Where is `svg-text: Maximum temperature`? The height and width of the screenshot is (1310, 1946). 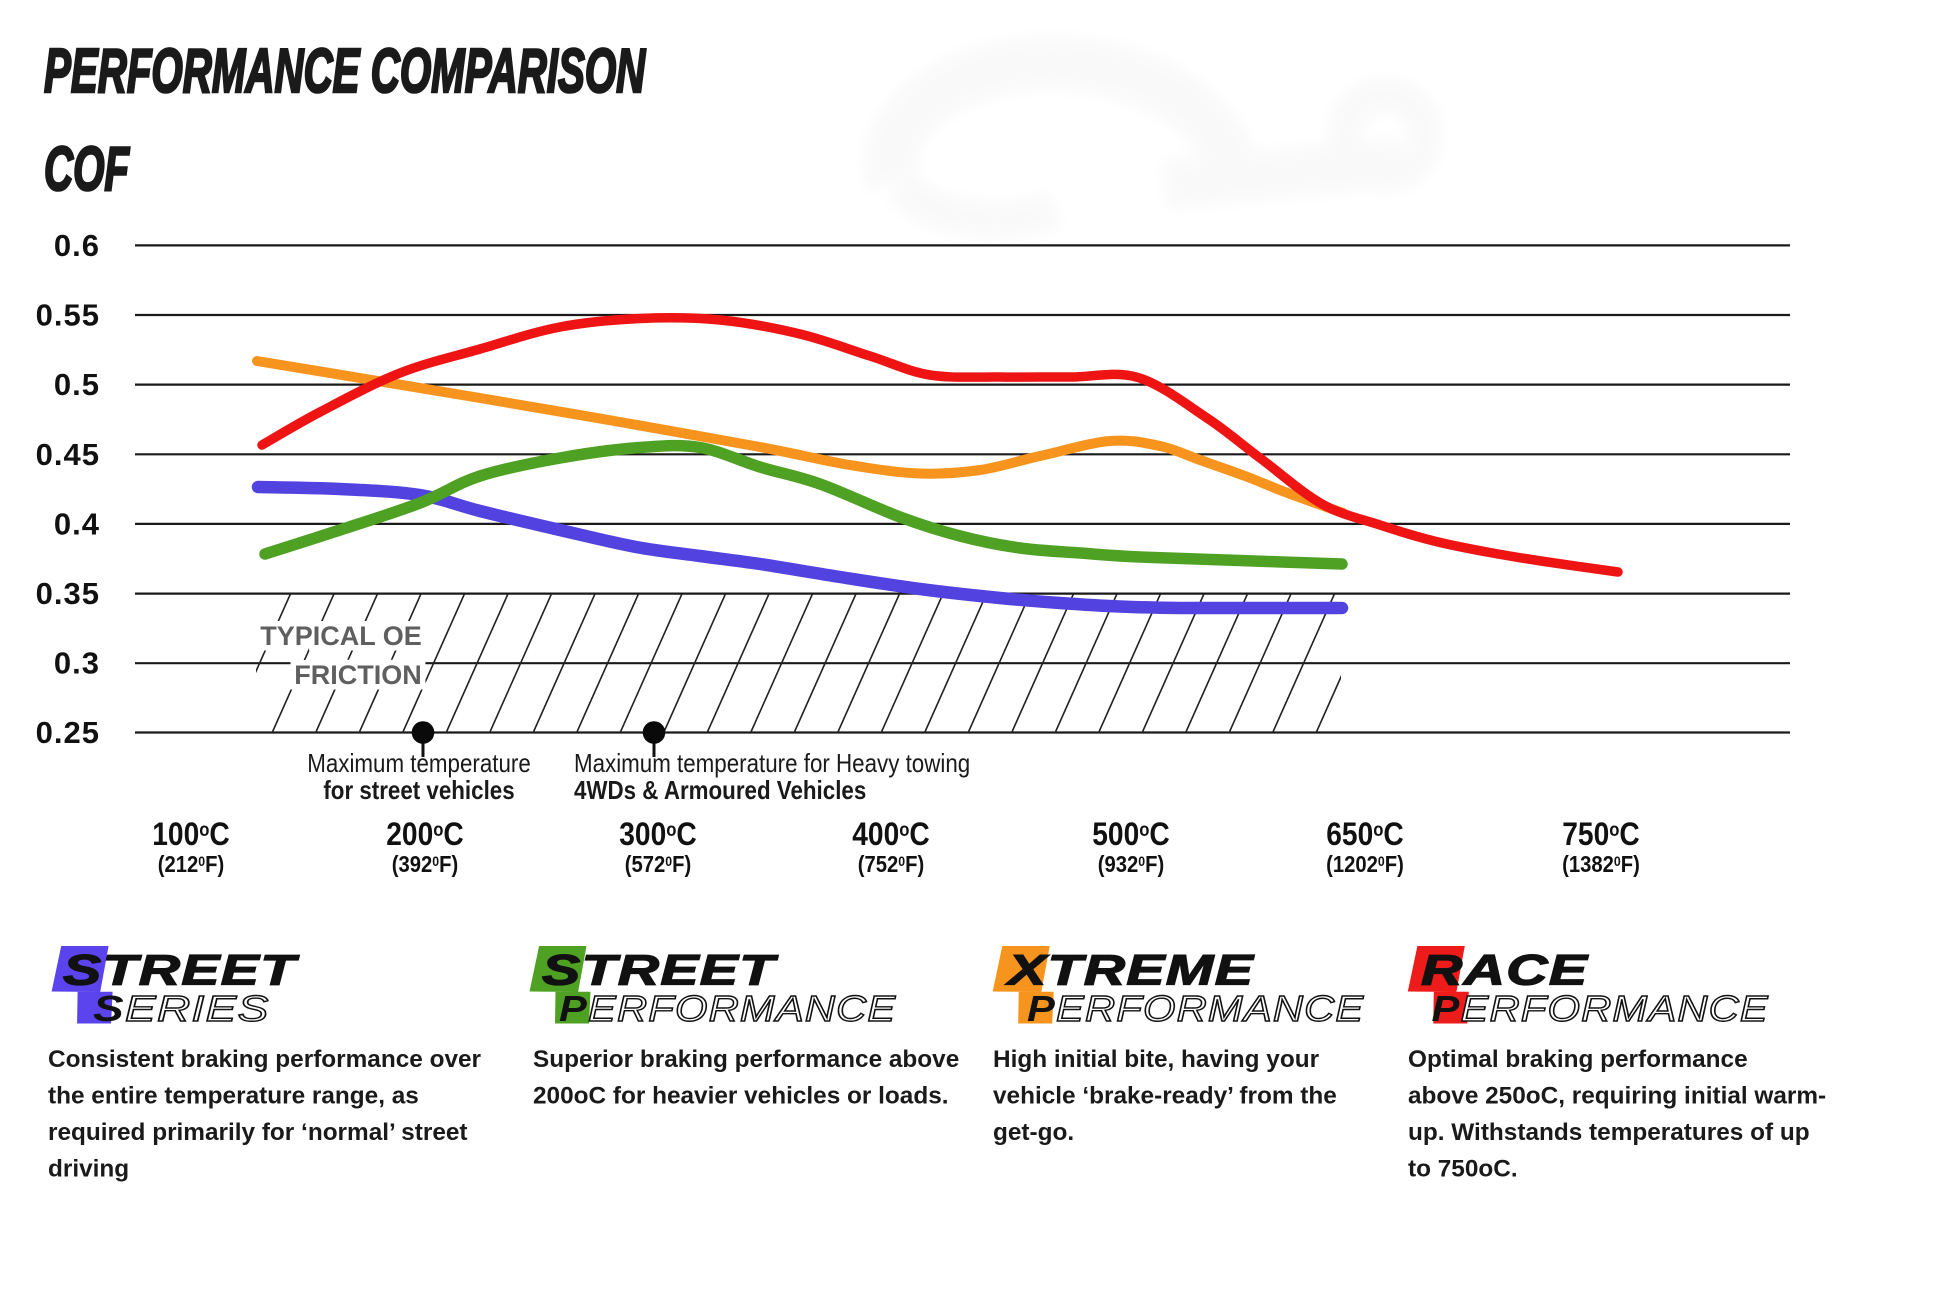
svg-text: Maximum temperature is located at coordinates (419, 763).